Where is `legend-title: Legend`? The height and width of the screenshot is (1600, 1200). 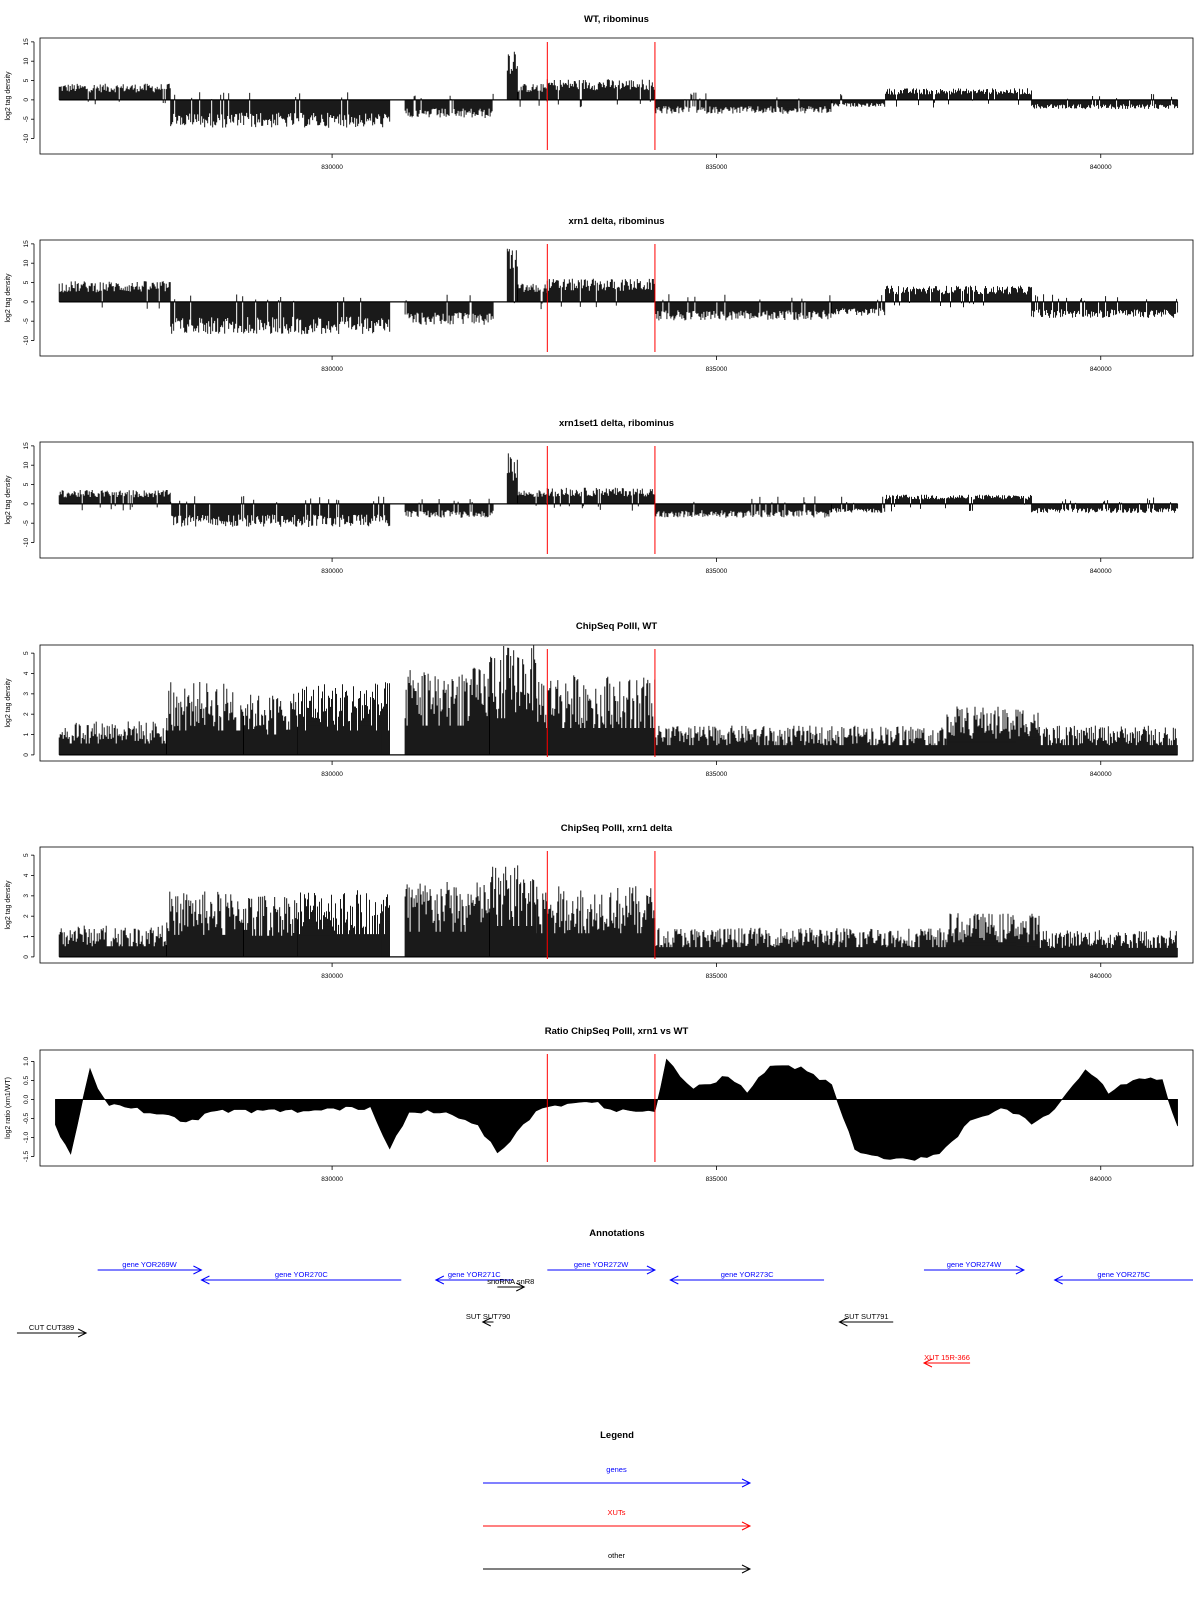
legend-title: Legend is located at coordinates (617, 1435).